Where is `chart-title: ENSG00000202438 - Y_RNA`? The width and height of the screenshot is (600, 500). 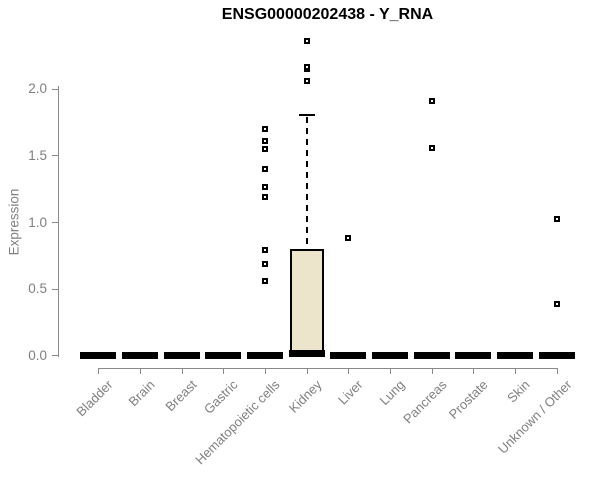
chart-title: ENSG00000202438 - Y_RNA is located at coordinates (327, 14).